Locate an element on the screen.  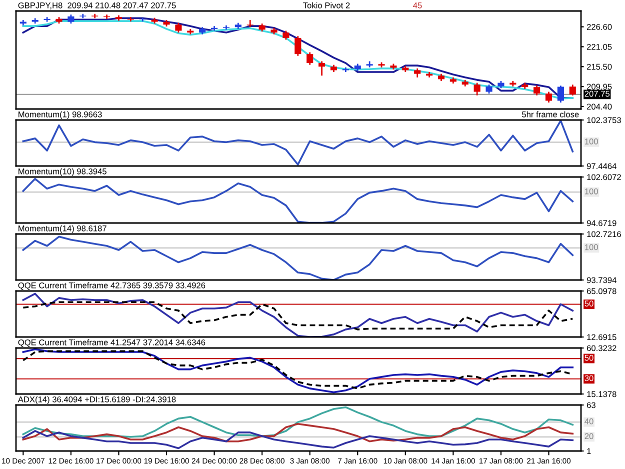
ref-line-label: 30 is located at coordinates (589, 378).